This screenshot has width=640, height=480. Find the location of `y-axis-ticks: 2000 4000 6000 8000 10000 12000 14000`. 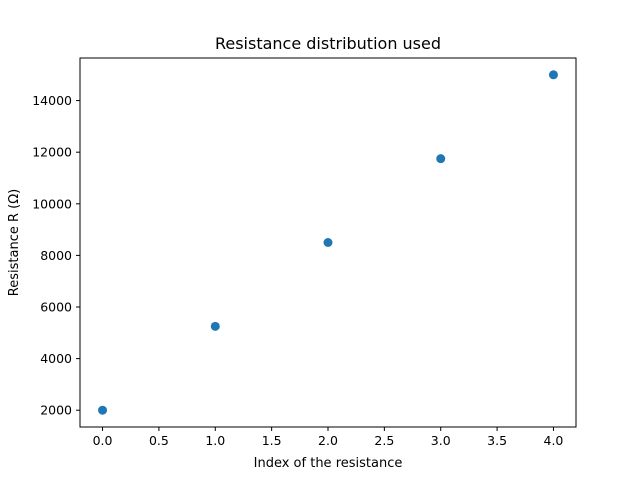

y-axis-ticks: 2000 4000 6000 8000 10000 12000 14000 is located at coordinates (56, 255).